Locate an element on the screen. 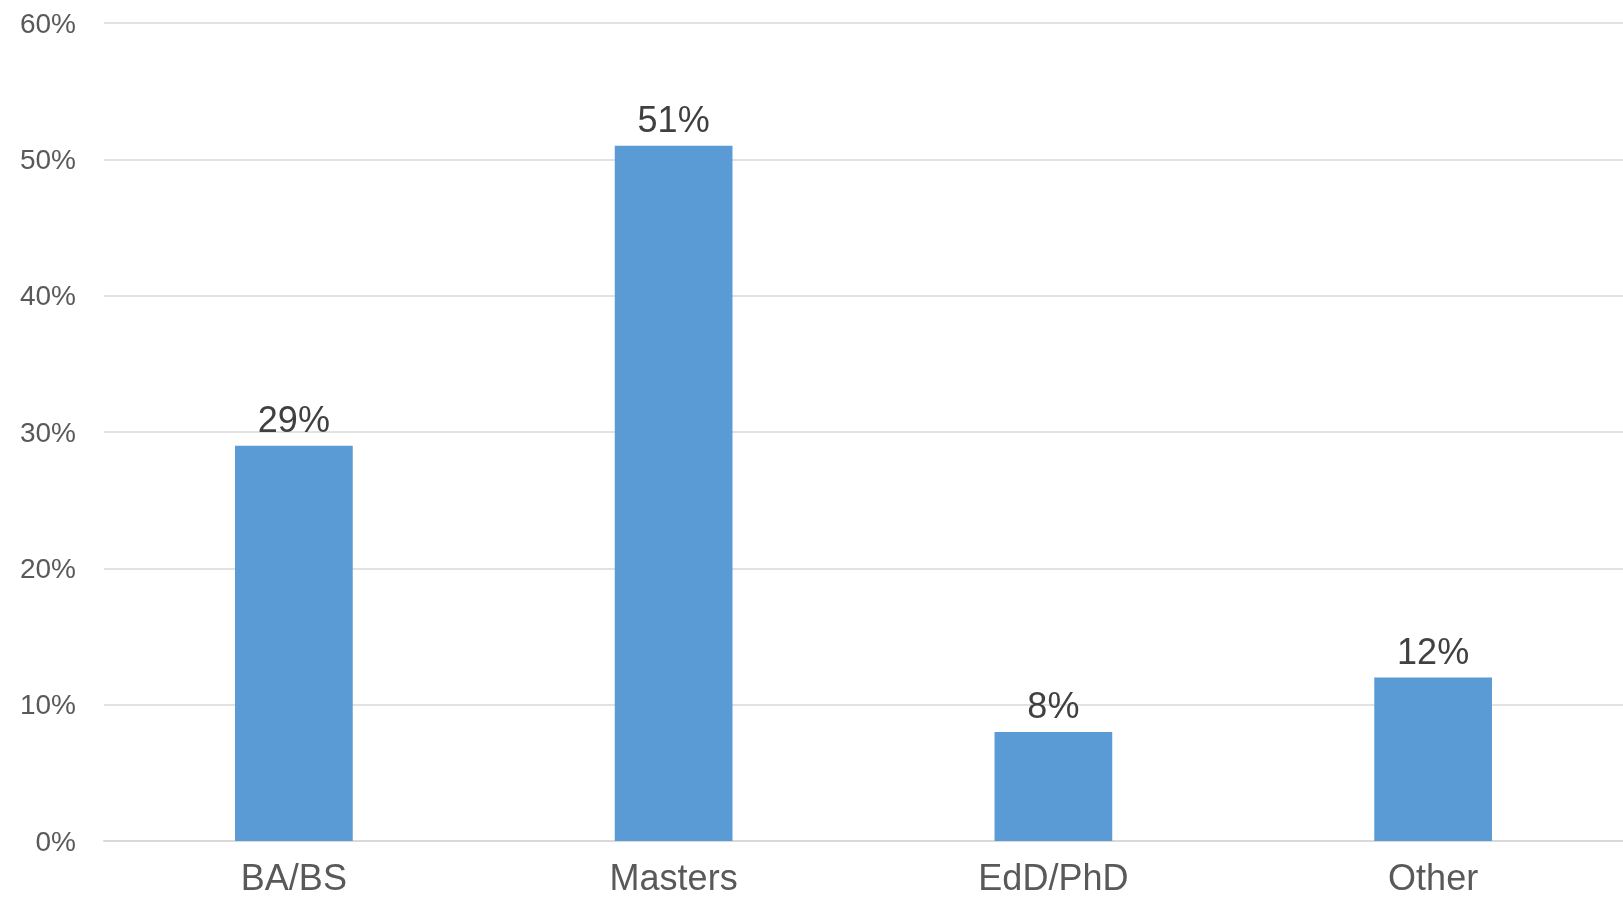 This screenshot has width=1623, height=911. y-tick-label: 40% is located at coordinates (47, 296).